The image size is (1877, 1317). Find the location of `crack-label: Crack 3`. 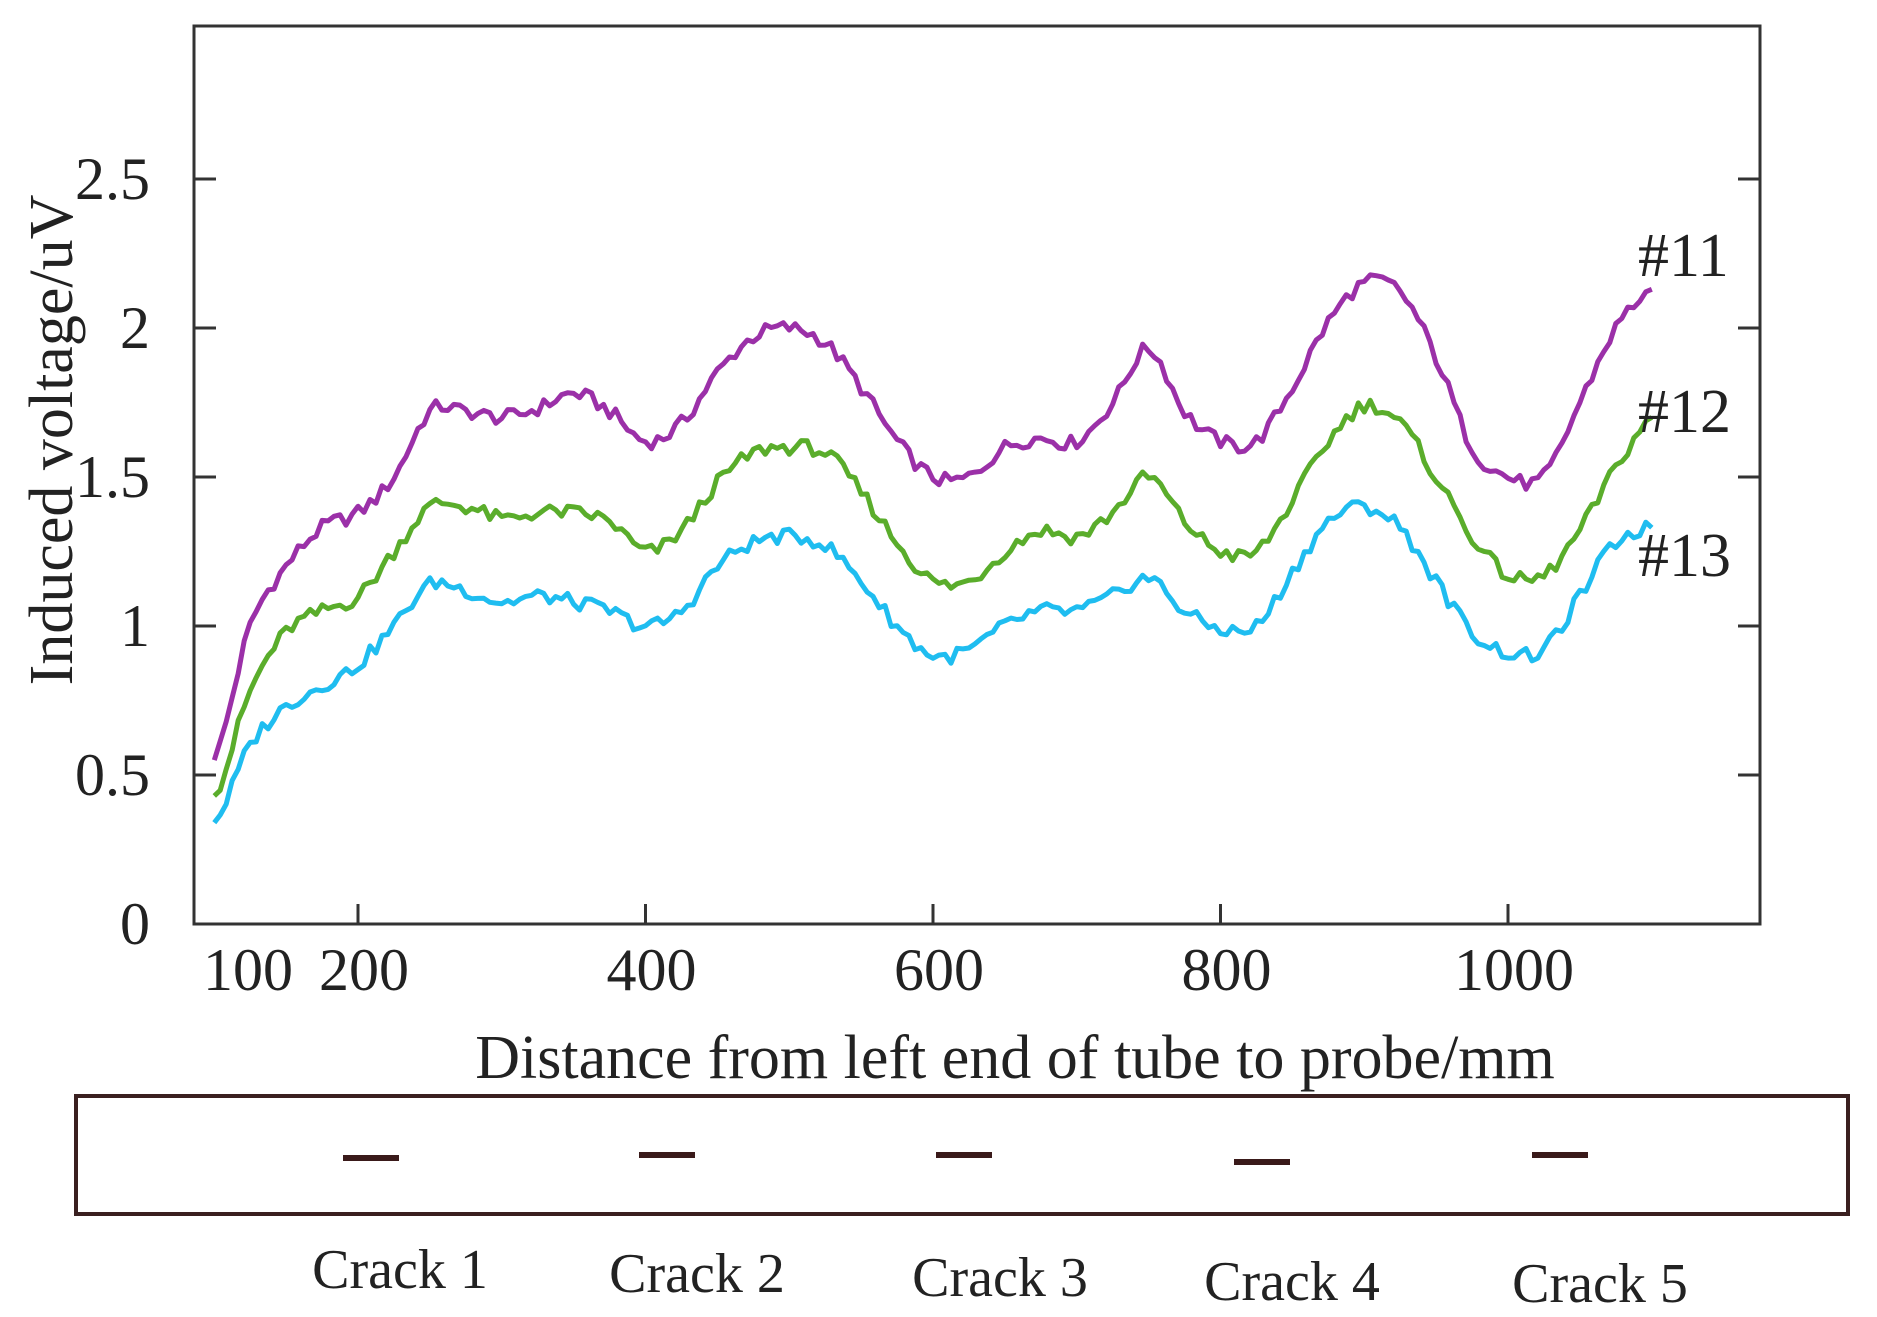

crack-label: Crack 3 is located at coordinates (1000, 1278).